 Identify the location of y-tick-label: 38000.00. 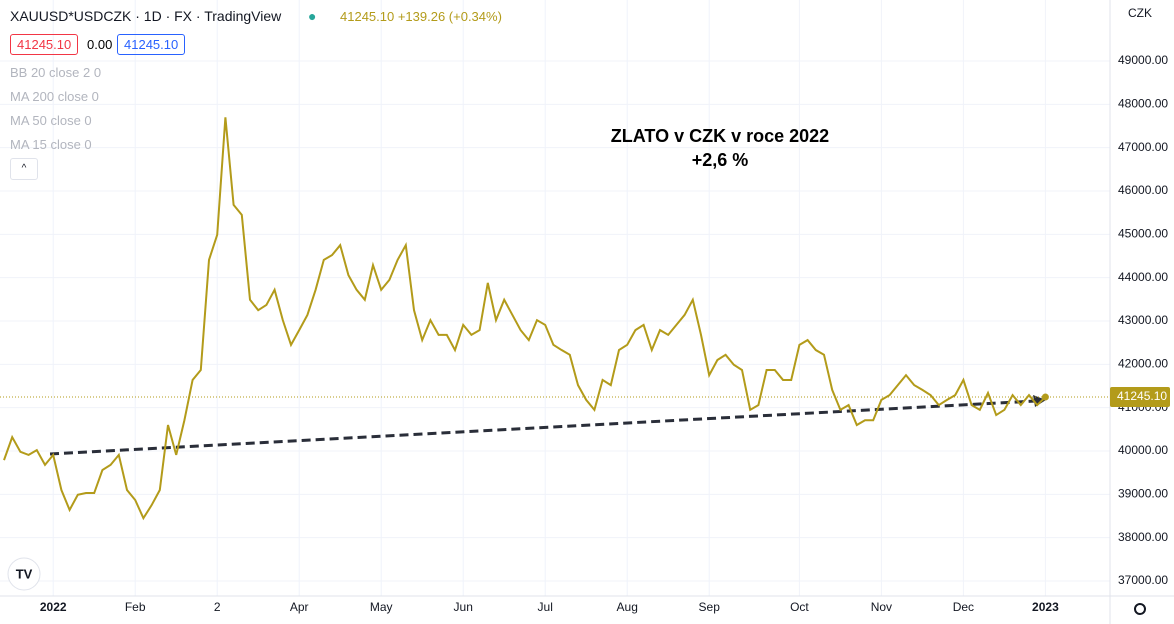
(1143, 537).